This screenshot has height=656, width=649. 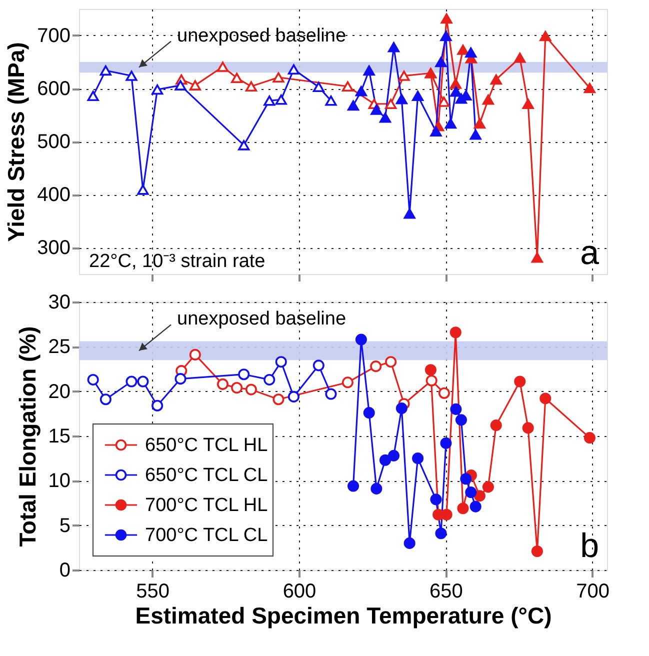 I want to click on y-tick-label: 0, so click(x=64, y=571).